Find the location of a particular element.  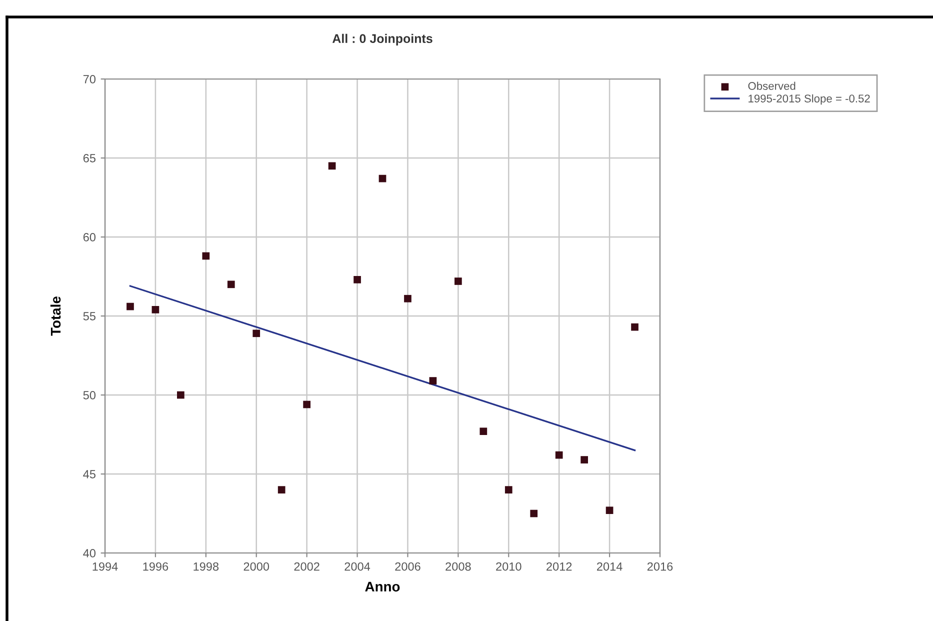

x-tick-label: 2008 is located at coordinates (458, 566).